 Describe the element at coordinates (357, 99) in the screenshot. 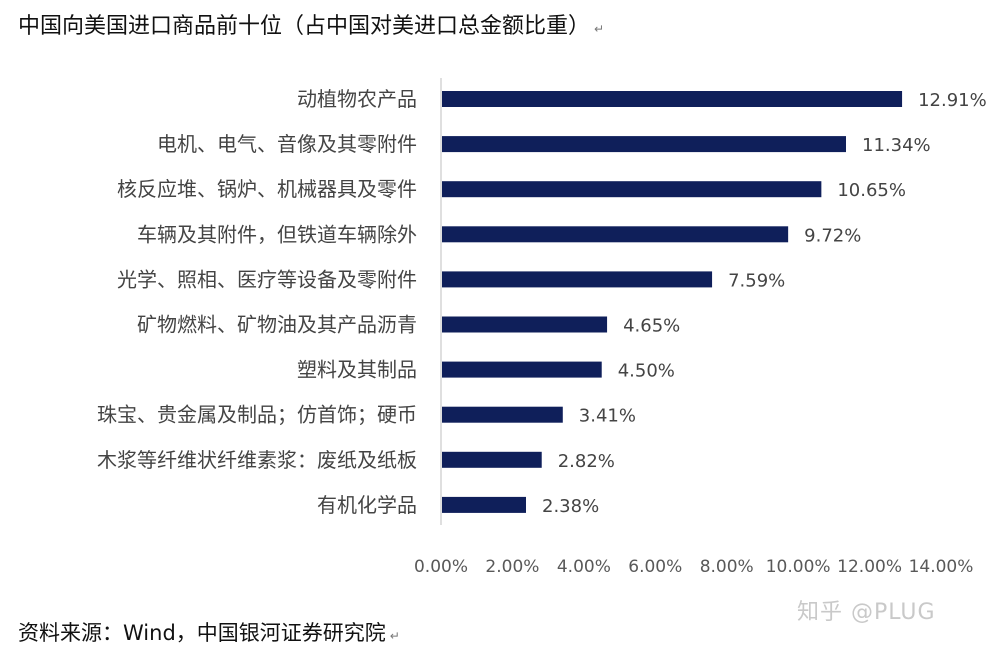

I see `category-label: 动植物农产品` at that location.